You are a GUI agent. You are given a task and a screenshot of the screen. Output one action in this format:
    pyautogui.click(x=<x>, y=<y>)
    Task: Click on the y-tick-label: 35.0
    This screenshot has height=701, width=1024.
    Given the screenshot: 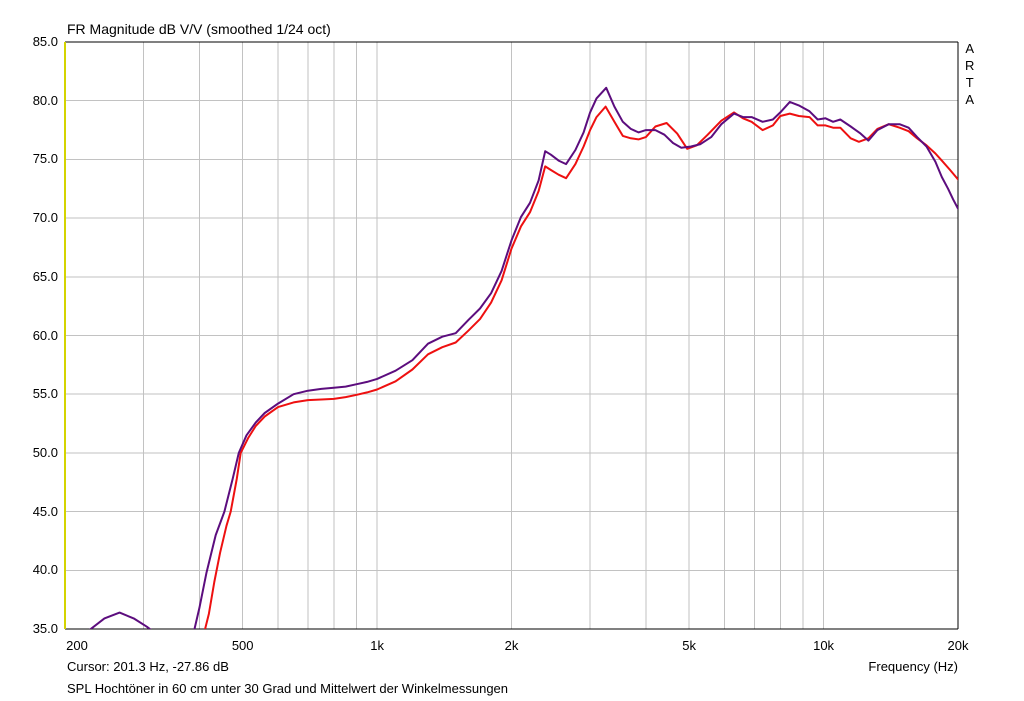 What is the action you would take?
    pyautogui.click(x=45, y=628)
    